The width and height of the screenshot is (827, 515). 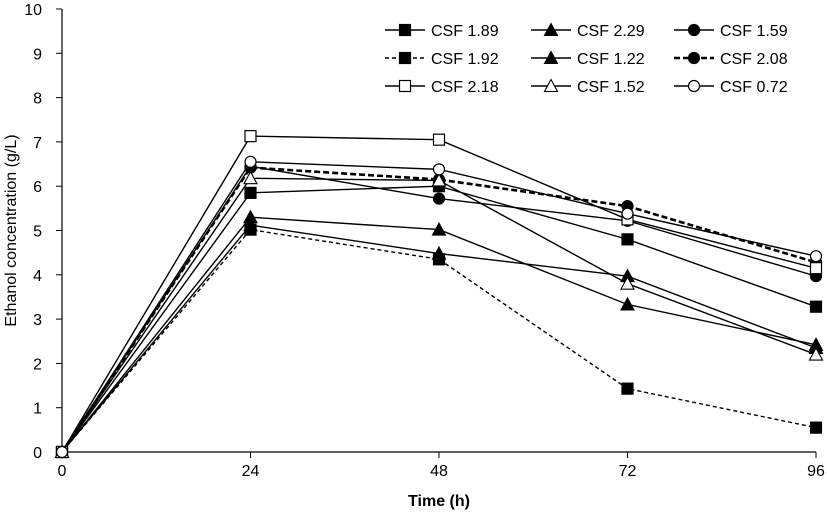 I want to click on legend-label: CSF 1.52, so click(x=611, y=87).